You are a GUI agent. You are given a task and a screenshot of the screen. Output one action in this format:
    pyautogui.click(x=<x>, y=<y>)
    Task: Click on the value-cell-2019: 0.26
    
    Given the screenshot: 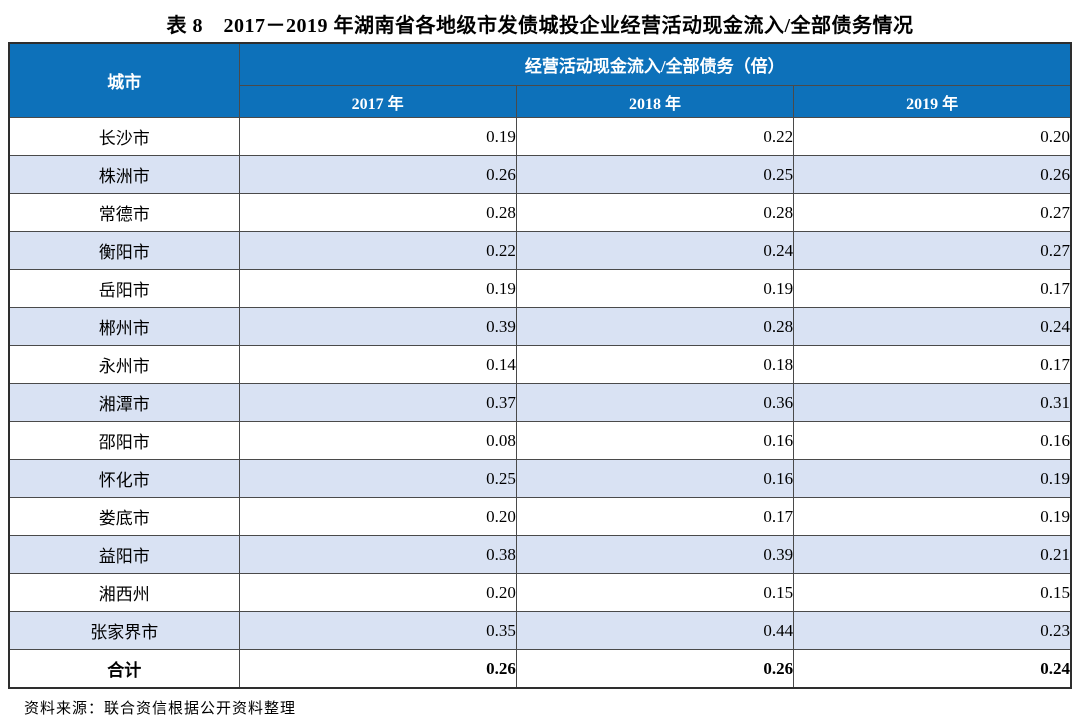 What is the action you would take?
    pyautogui.click(x=932, y=174)
    